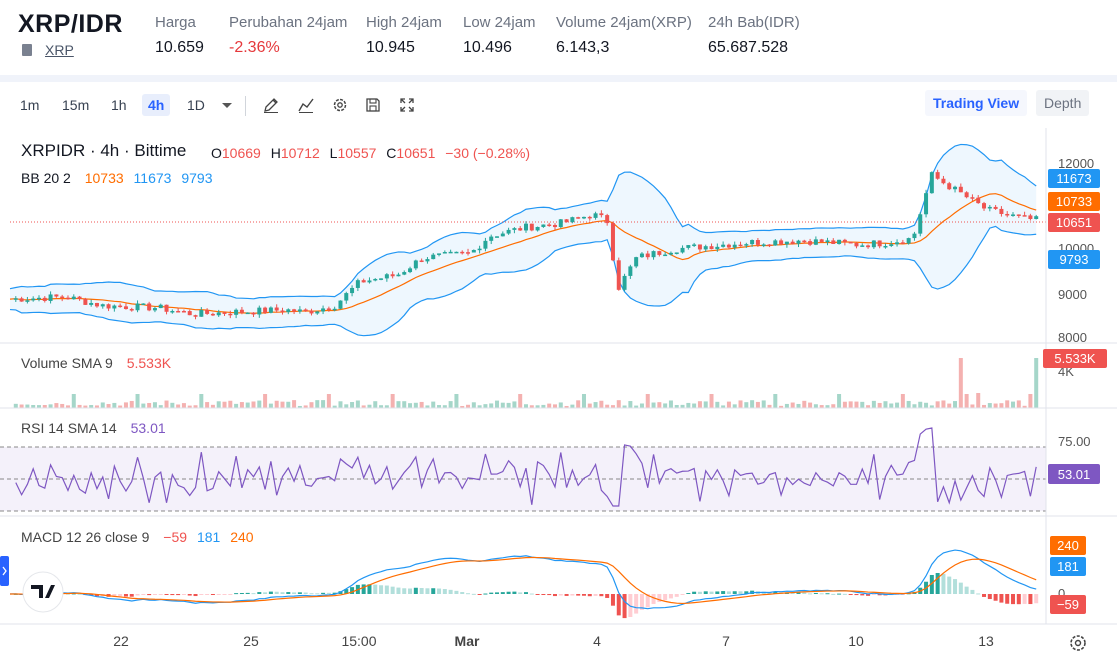 The width and height of the screenshot is (1117, 660). Describe the element at coordinates (467, 641) in the screenshot. I see `x-axis-label: Mar` at that location.